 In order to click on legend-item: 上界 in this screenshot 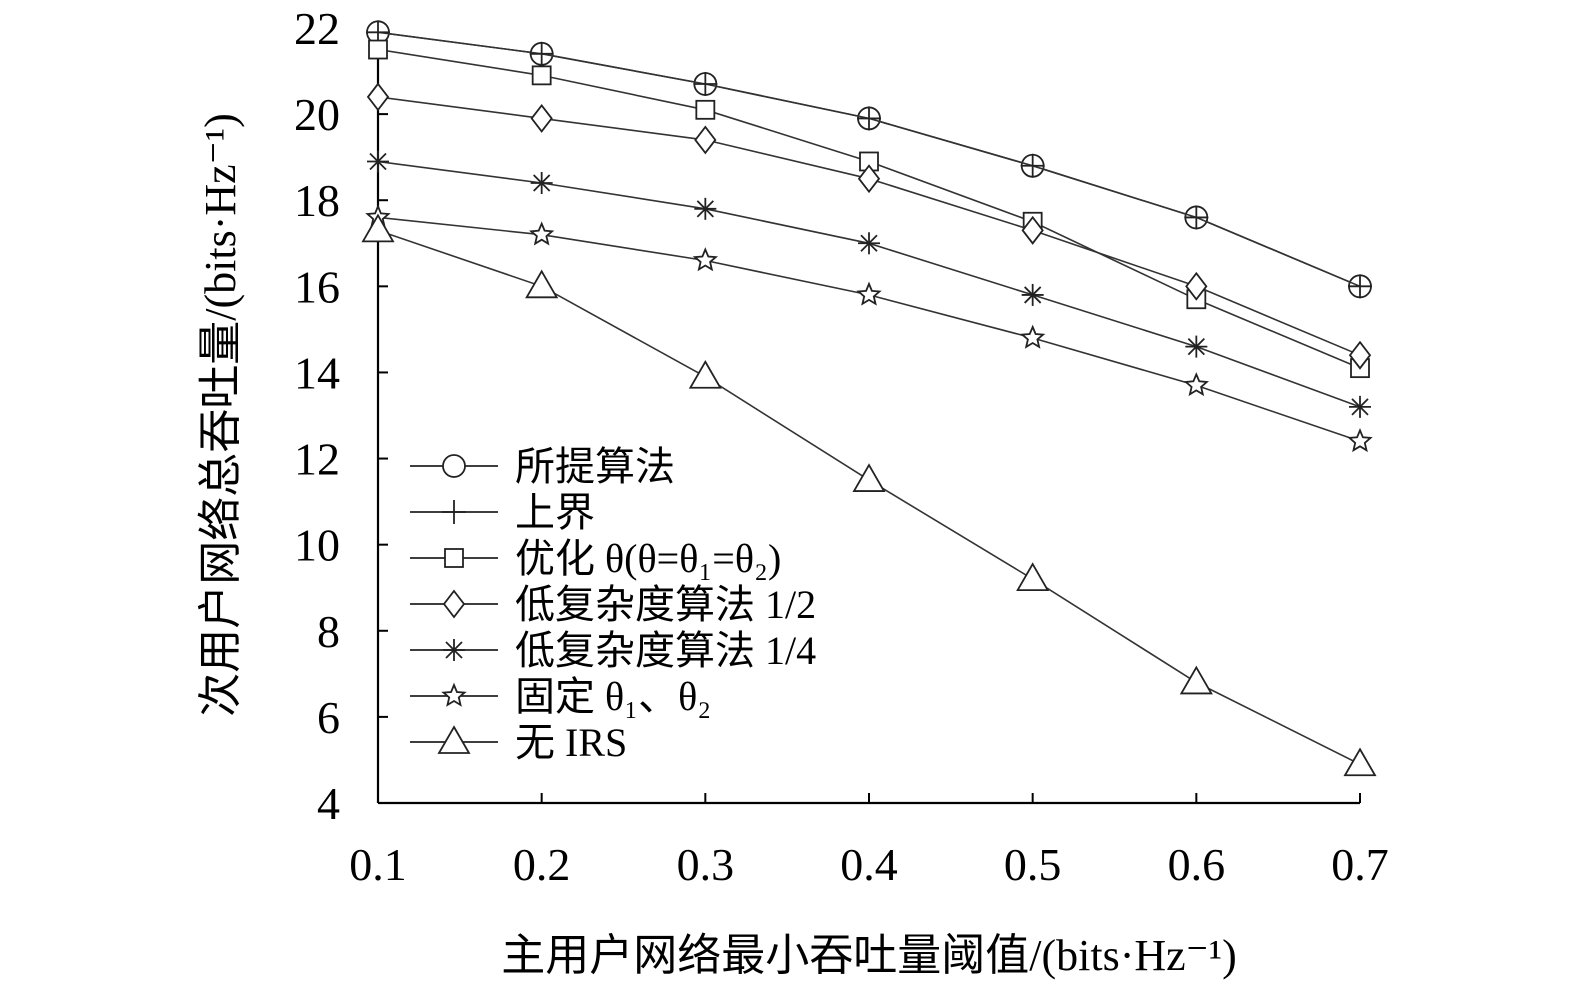, I will do `click(502, 512)`.